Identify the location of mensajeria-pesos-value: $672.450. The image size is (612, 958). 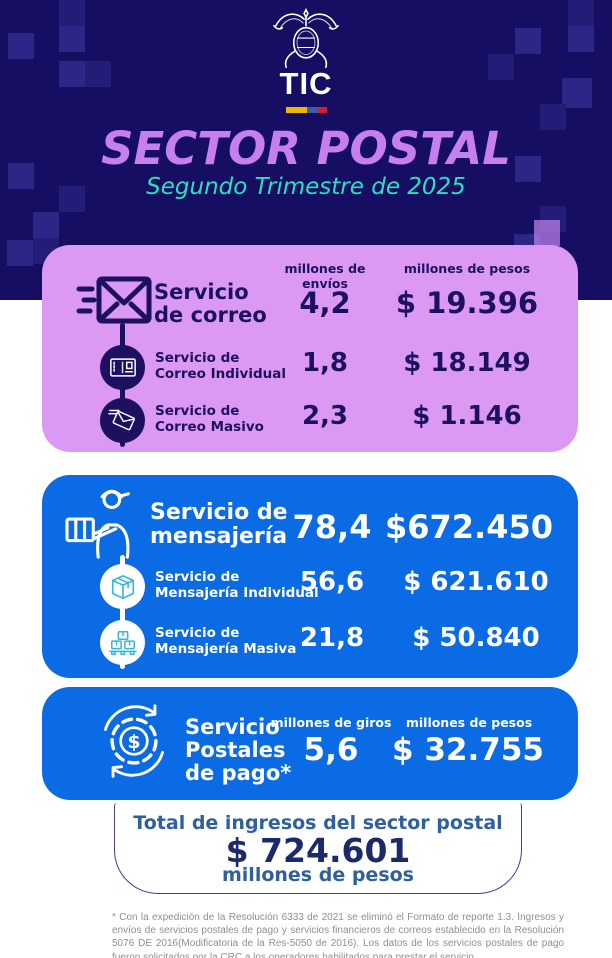
(468, 527).